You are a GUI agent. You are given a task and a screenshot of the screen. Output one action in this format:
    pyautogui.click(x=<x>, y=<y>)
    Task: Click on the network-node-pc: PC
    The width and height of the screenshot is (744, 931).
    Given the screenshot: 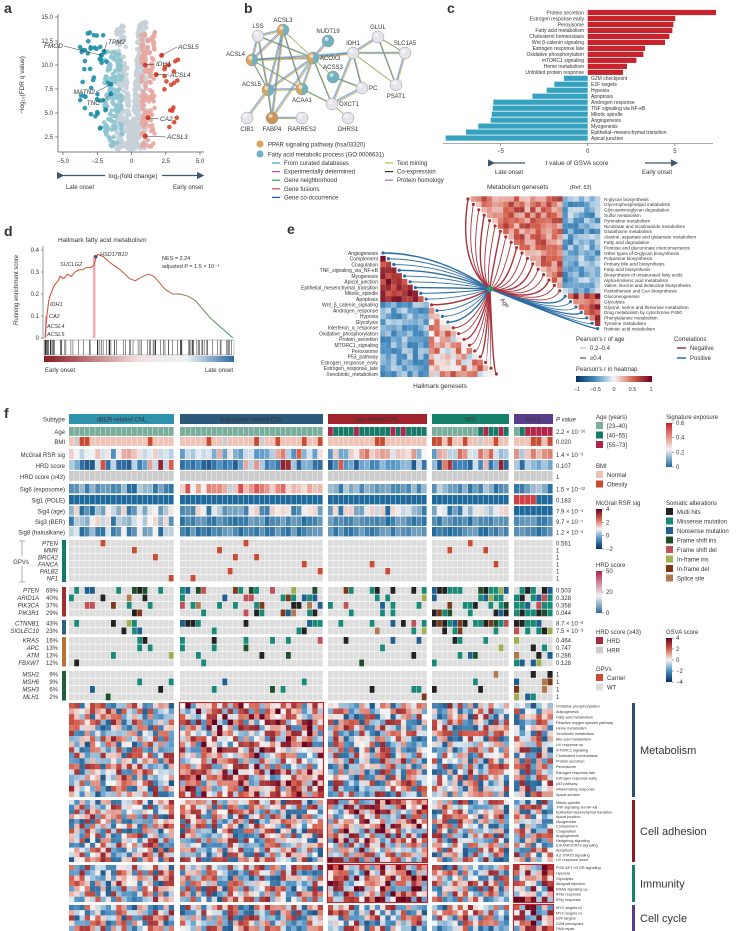 What is the action you would take?
    pyautogui.click(x=366, y=88)
    